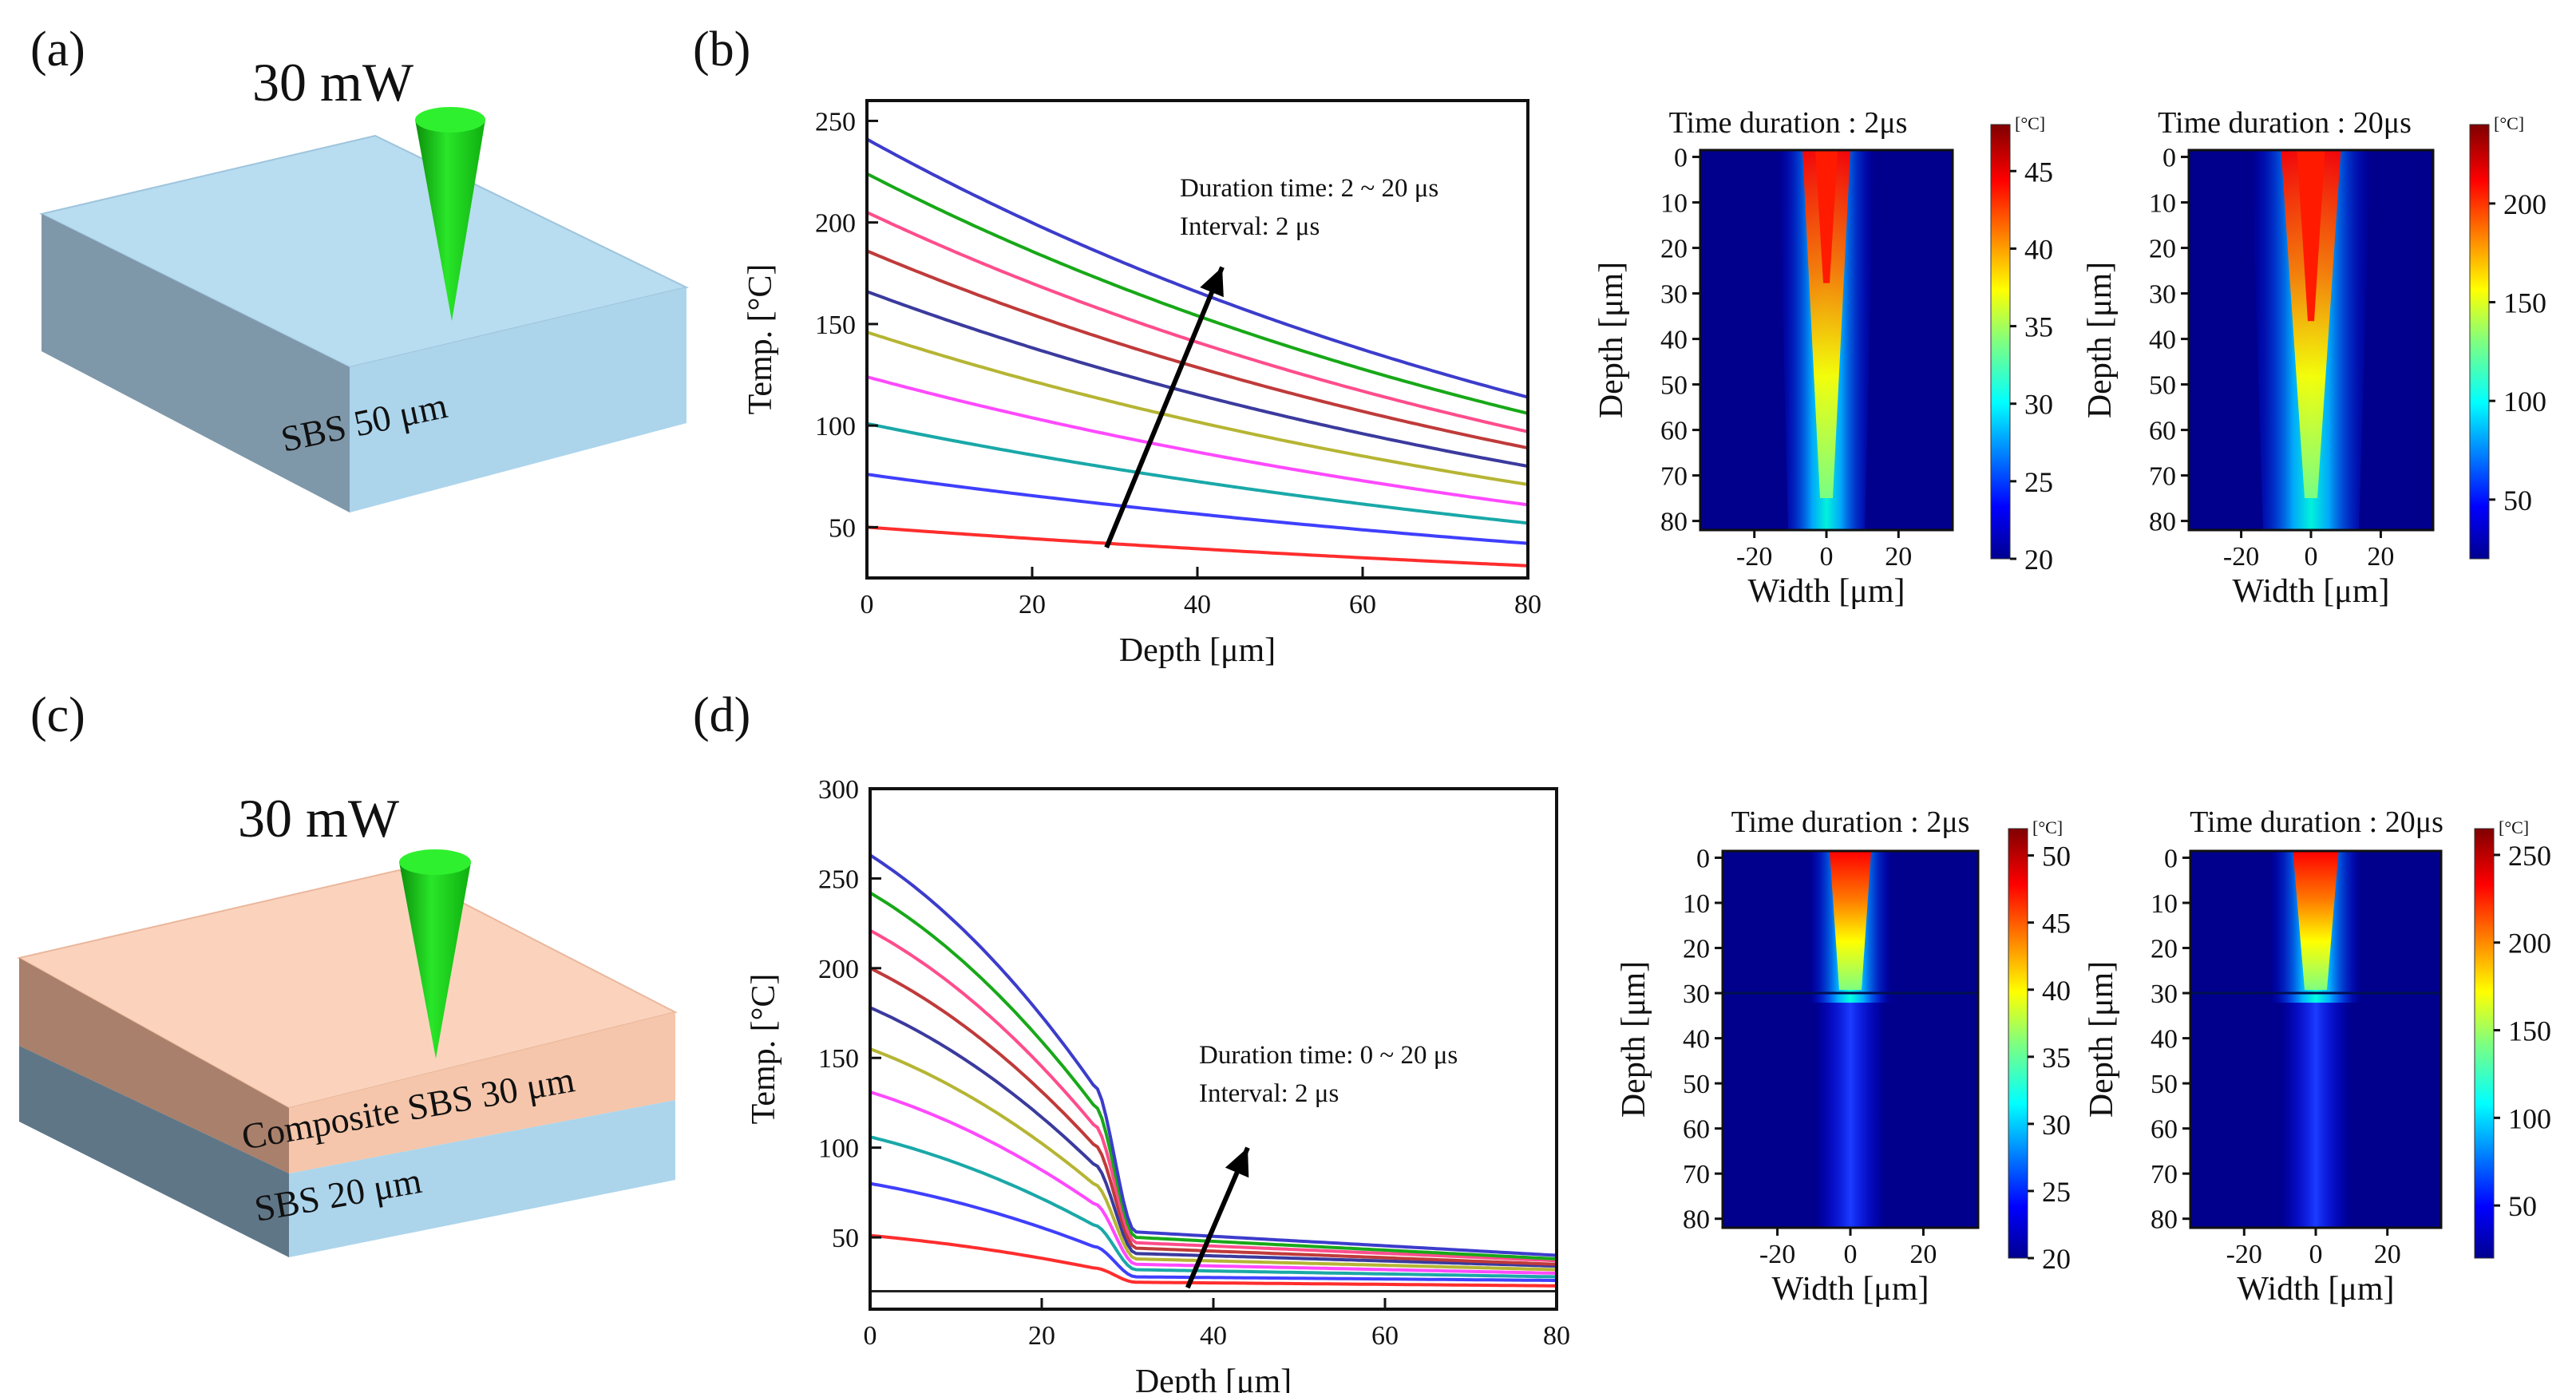 The height and width of the screenshot is (1393, 2576). What do you see at coordinates (1309, 188) in the screenshot?
I see `annotation-line: Duration time: 2 ~ 20 μs` at bounding box center [1309, 188].